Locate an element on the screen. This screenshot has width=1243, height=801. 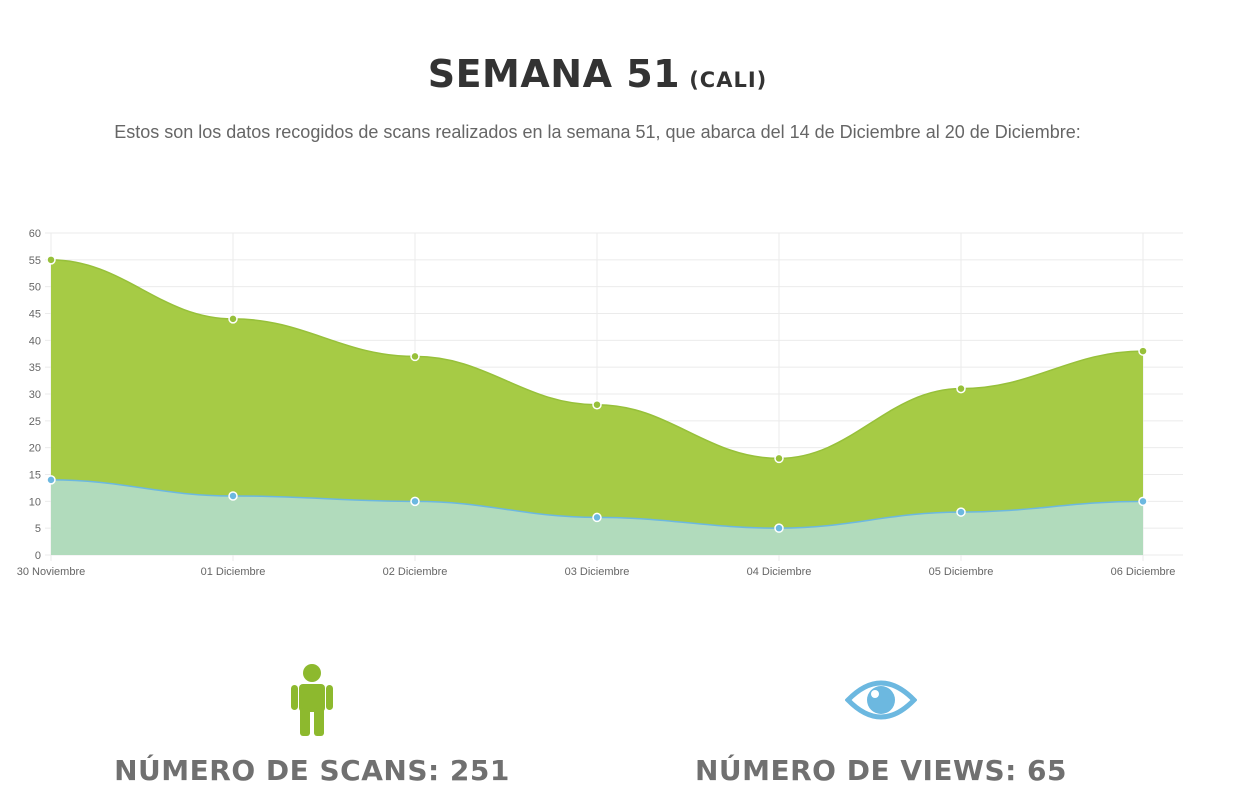
x-tick-label: 05 Diciembre is located at coordinates (961, 572).